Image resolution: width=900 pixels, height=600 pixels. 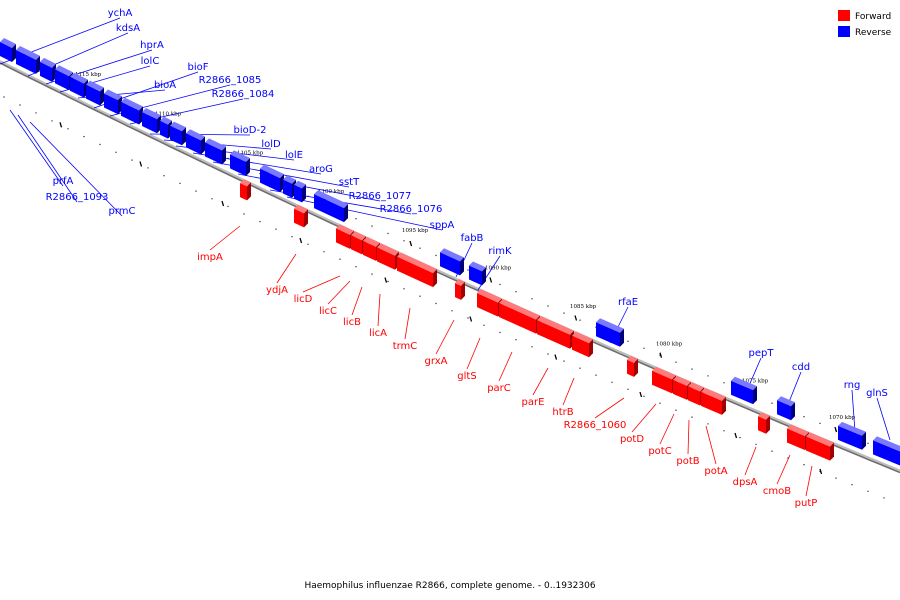 What do you see at coordinates (8, 50) in the screenshot?
I see `gene-ycha` at bounding box center [8, 50].